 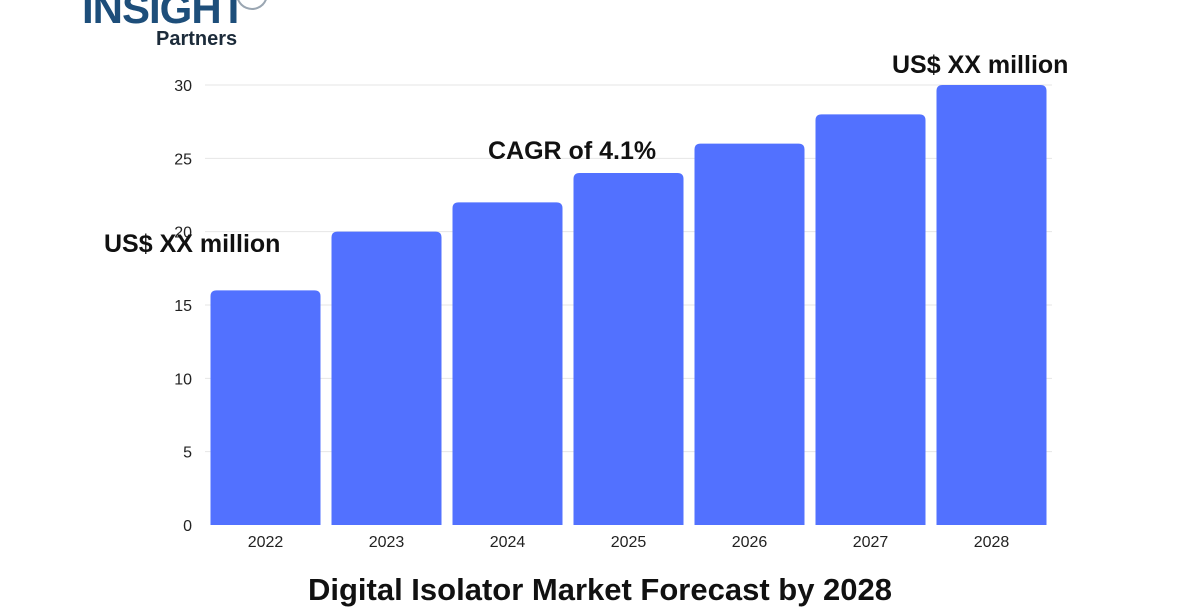 I want to click on x-tick-label: 2025, so click(x=629, y=542).